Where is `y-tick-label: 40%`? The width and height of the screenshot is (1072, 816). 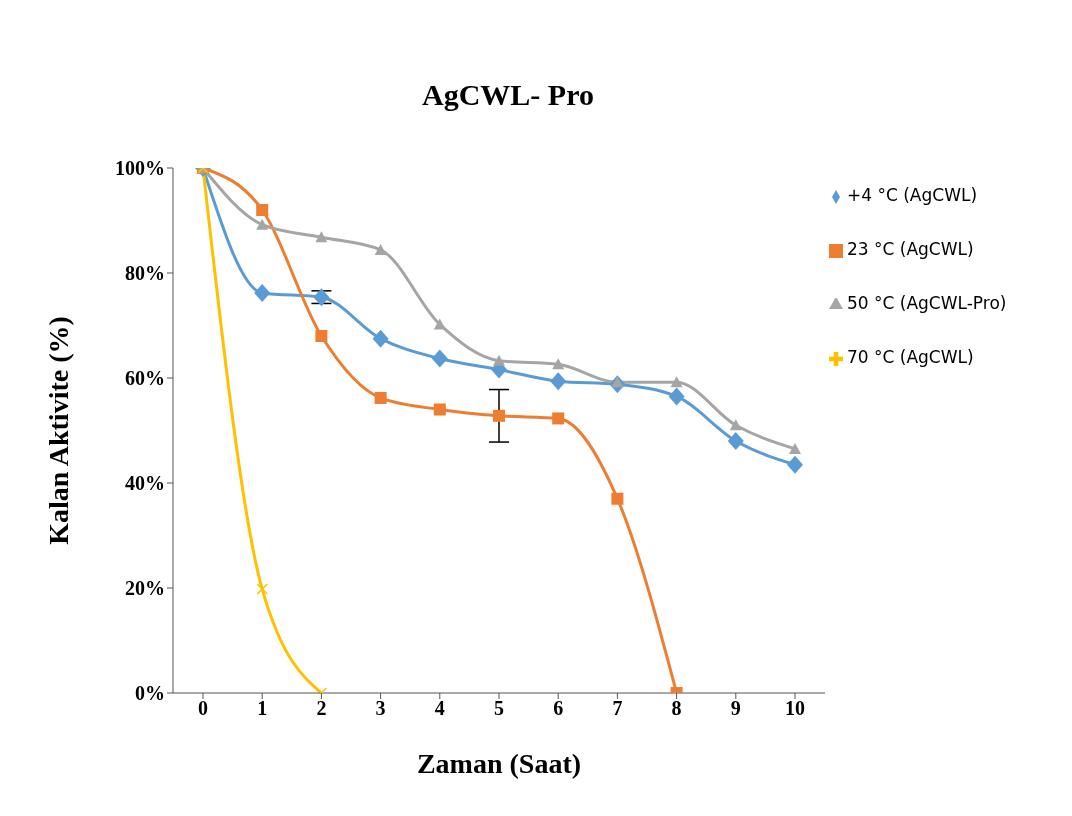 y-tick-label: 40% is located at coordinates (145, 483).